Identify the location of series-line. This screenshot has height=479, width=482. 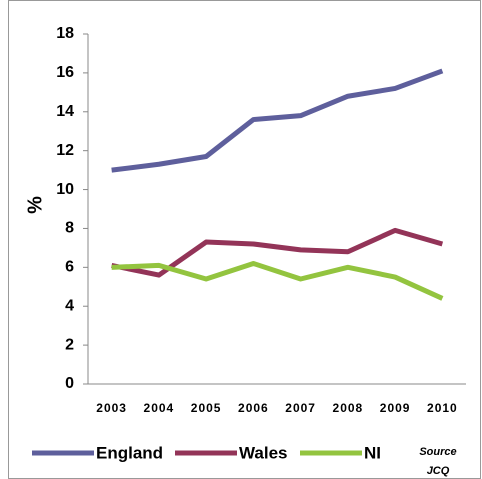
(277, 280).